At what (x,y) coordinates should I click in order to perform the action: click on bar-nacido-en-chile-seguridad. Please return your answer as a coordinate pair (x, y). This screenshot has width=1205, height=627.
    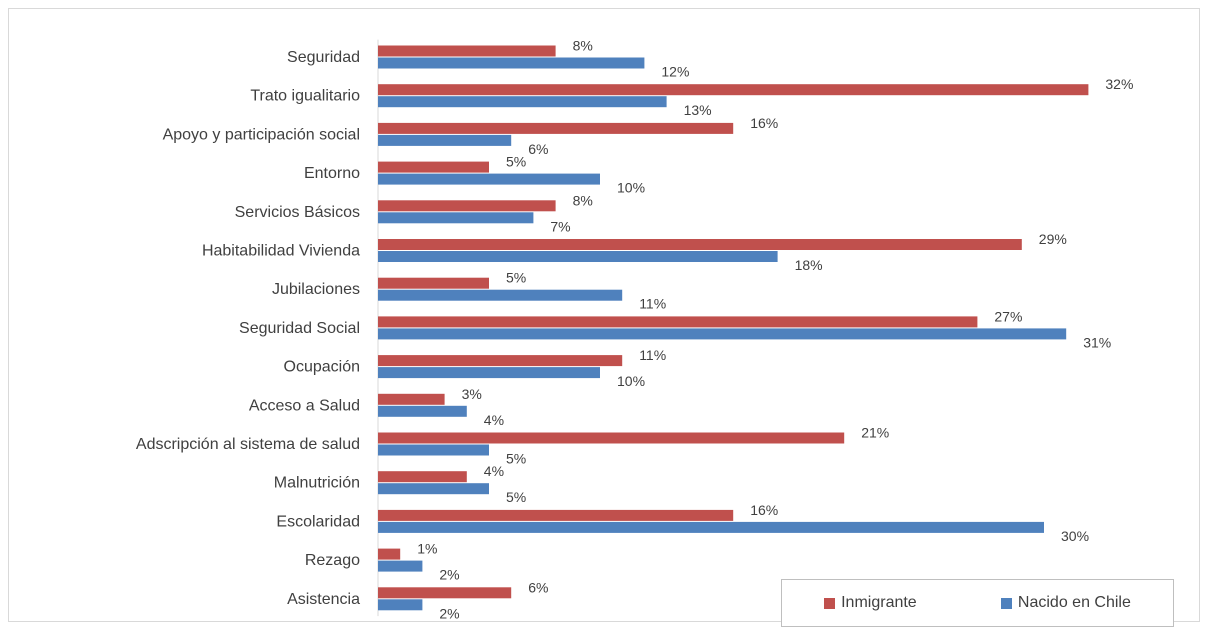
    Looking at the image, I should click on (511, 63).